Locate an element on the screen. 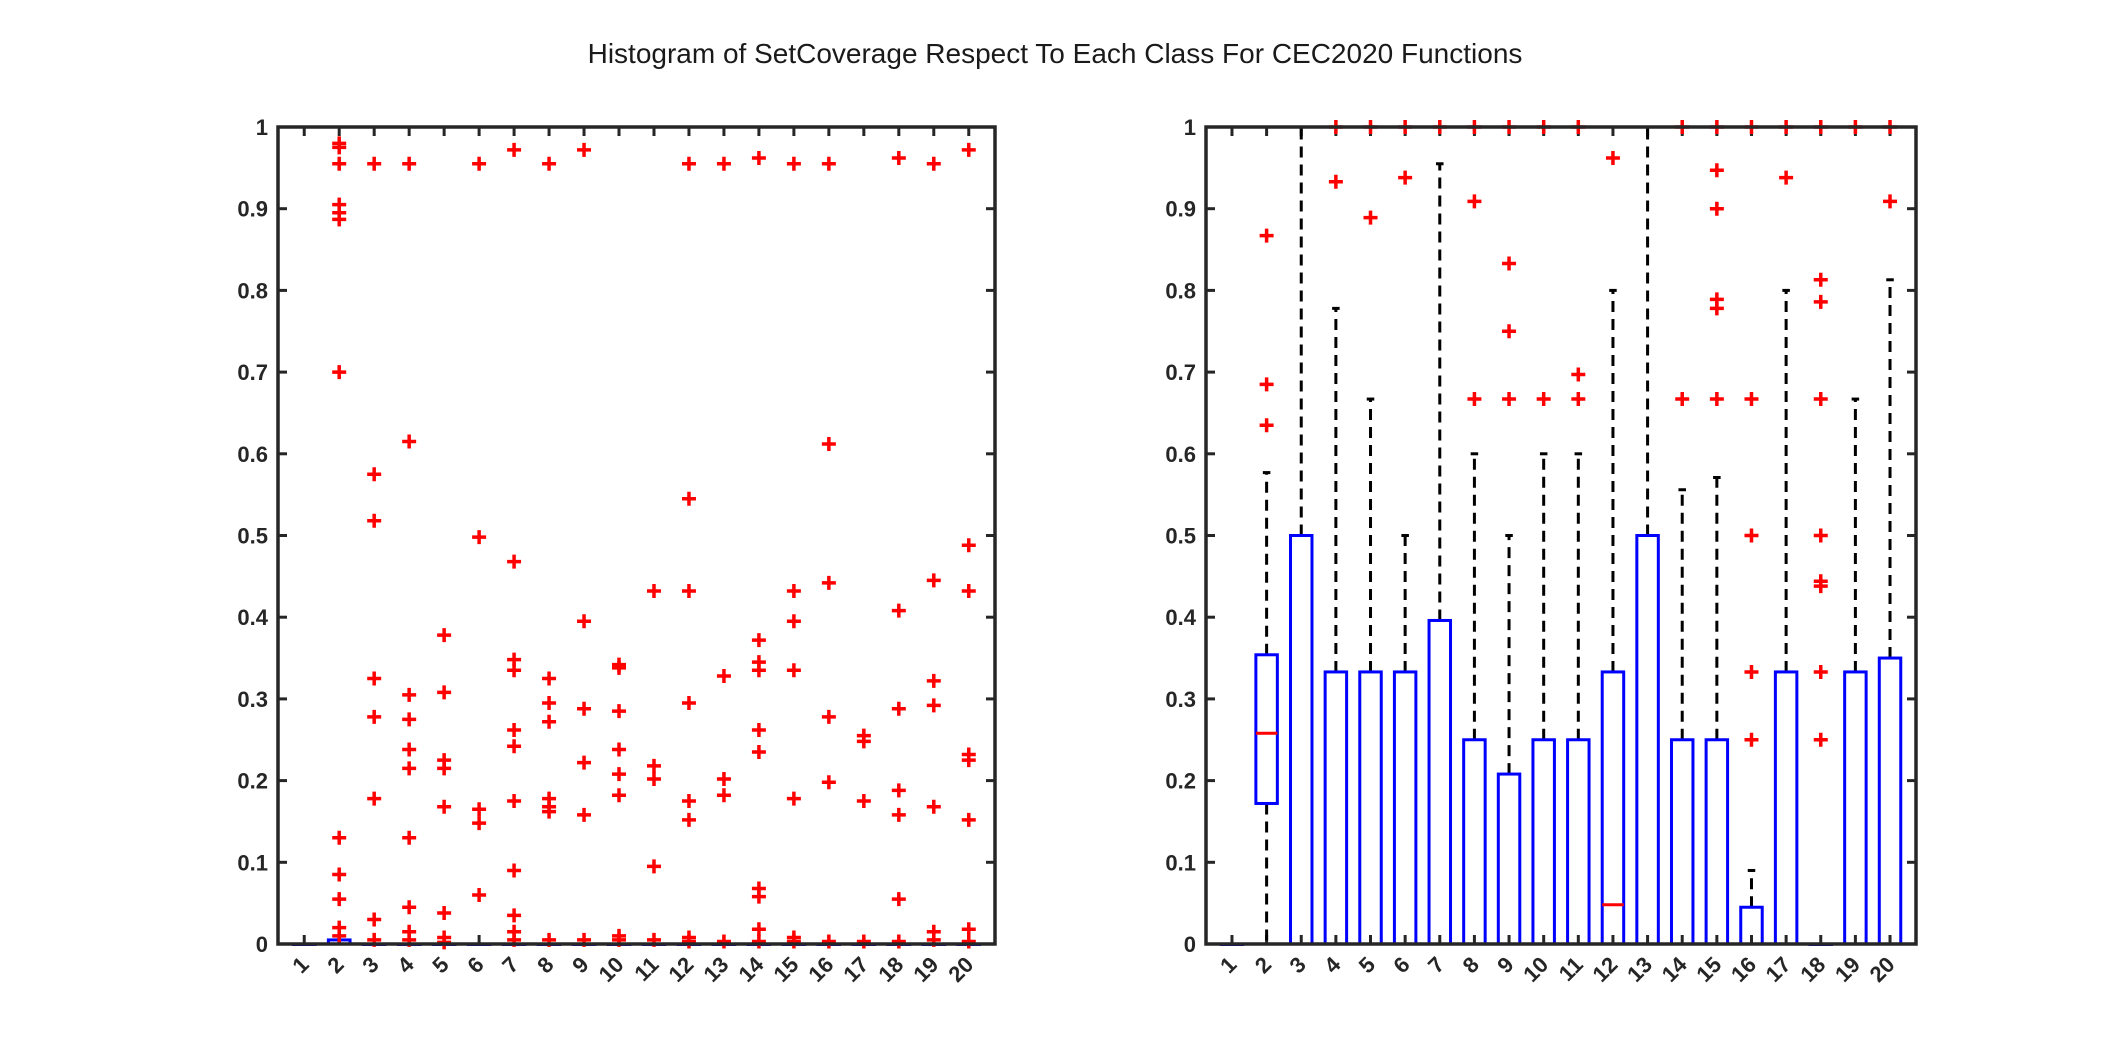 Image resolution: width=2109 pixels, height=1055 pixels. y-tick-label: 1 is located at coordinates (1190, 127).